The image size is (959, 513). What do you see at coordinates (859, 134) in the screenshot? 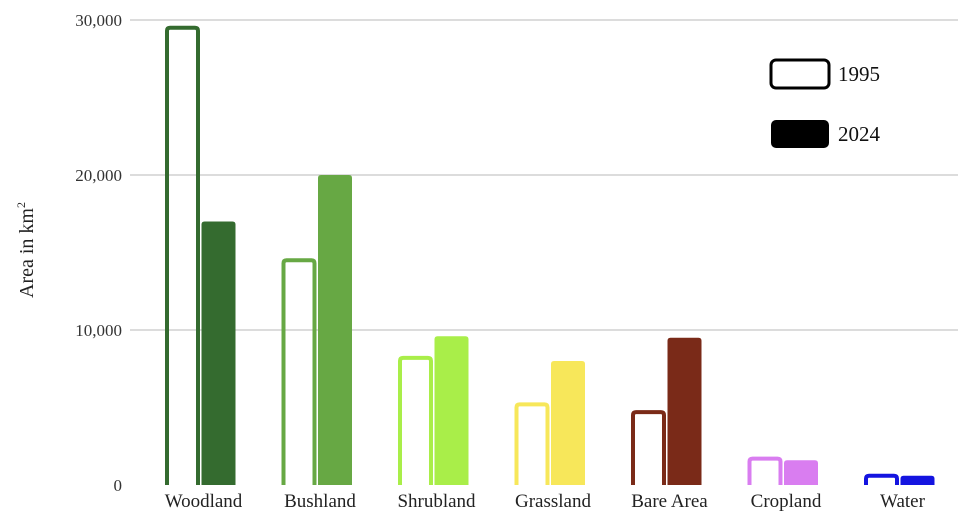
I see `legend-label: 2024` at bounding box center [859, 134].